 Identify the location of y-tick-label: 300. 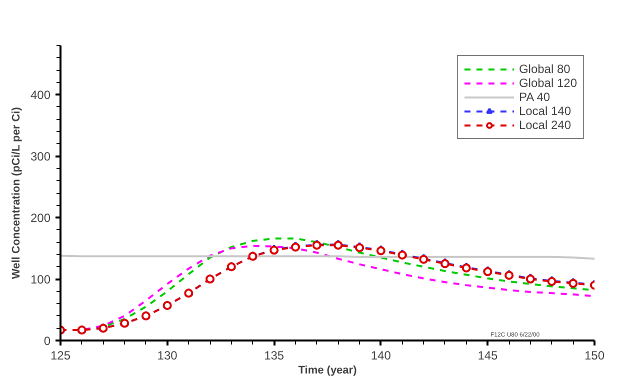
(40, 157).